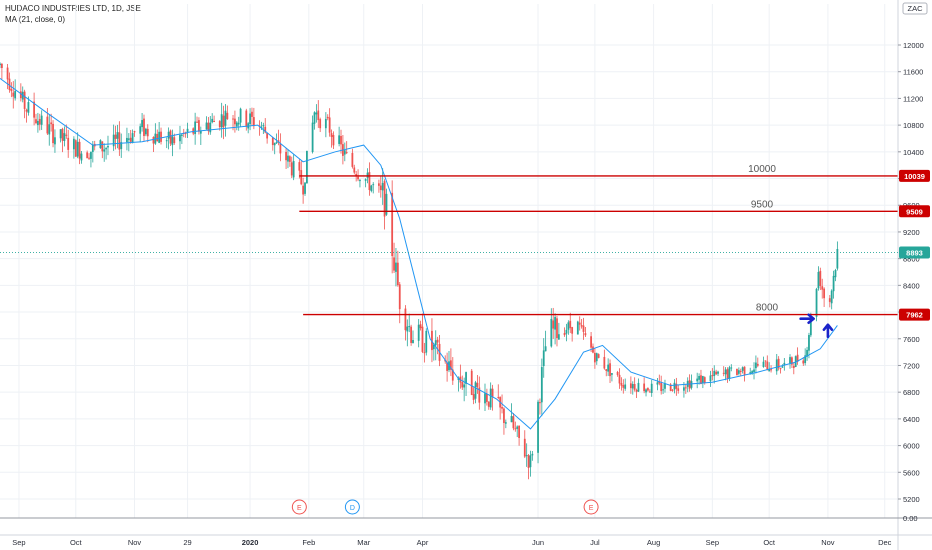 The width and height of the screenshot is (932, 550). Describe the element at coordinates (762, 204) in the screenshot. I see `level-label: 9500` at that location.